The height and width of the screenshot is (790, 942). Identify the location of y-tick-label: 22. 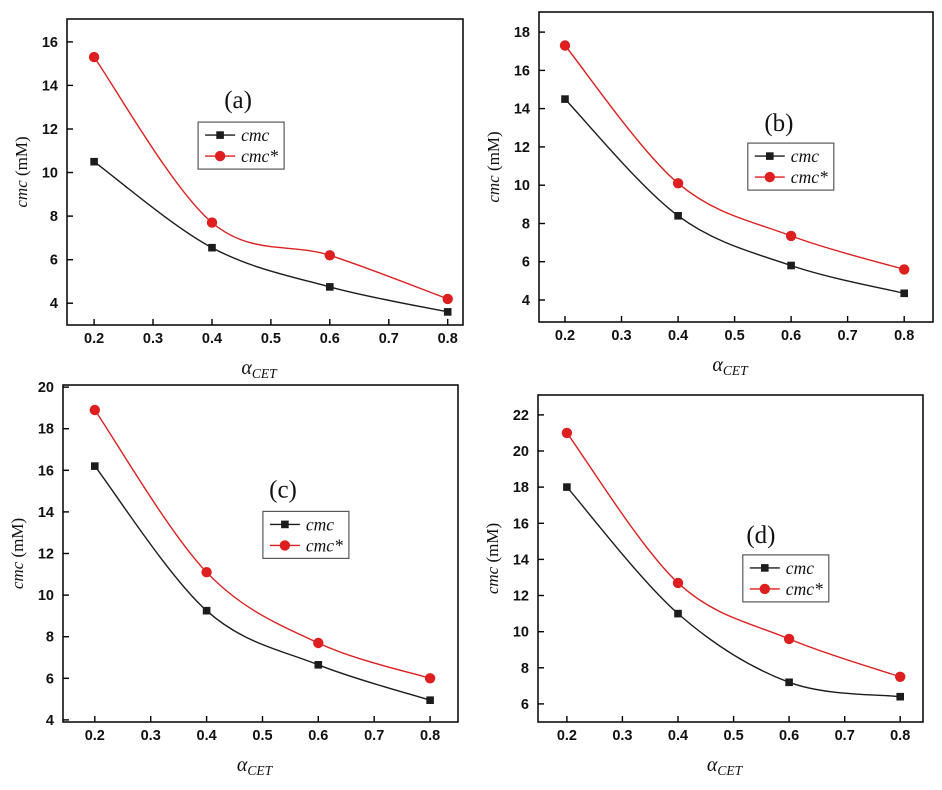
(521, 416).